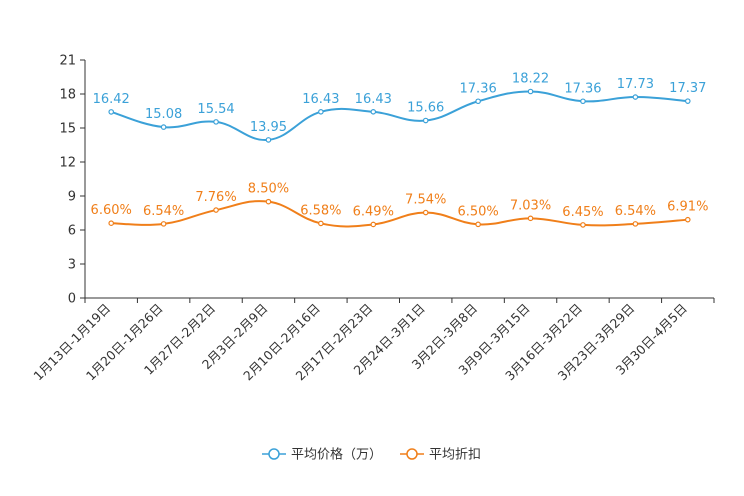 Image resolution: width=744 pixels, height=496 pixels. What do you see at coordinates (163, 114) in the screenshot?
I see `data-label: 15.08` at bounding box center [163, 114].